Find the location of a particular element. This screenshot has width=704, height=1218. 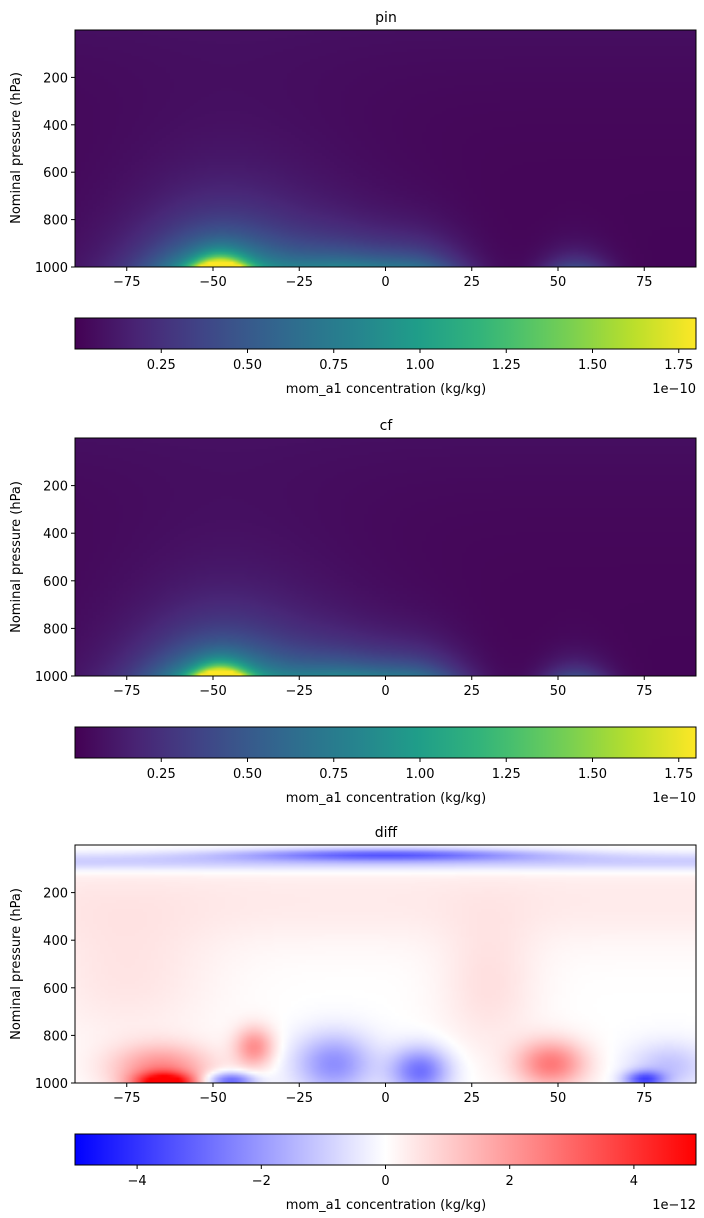

panel-title: diff is located at coordinates (386, 833).